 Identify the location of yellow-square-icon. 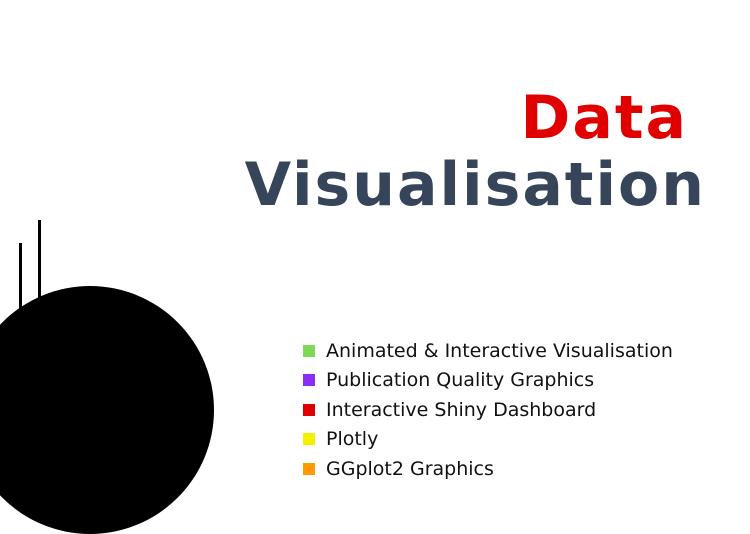
(309, 439).